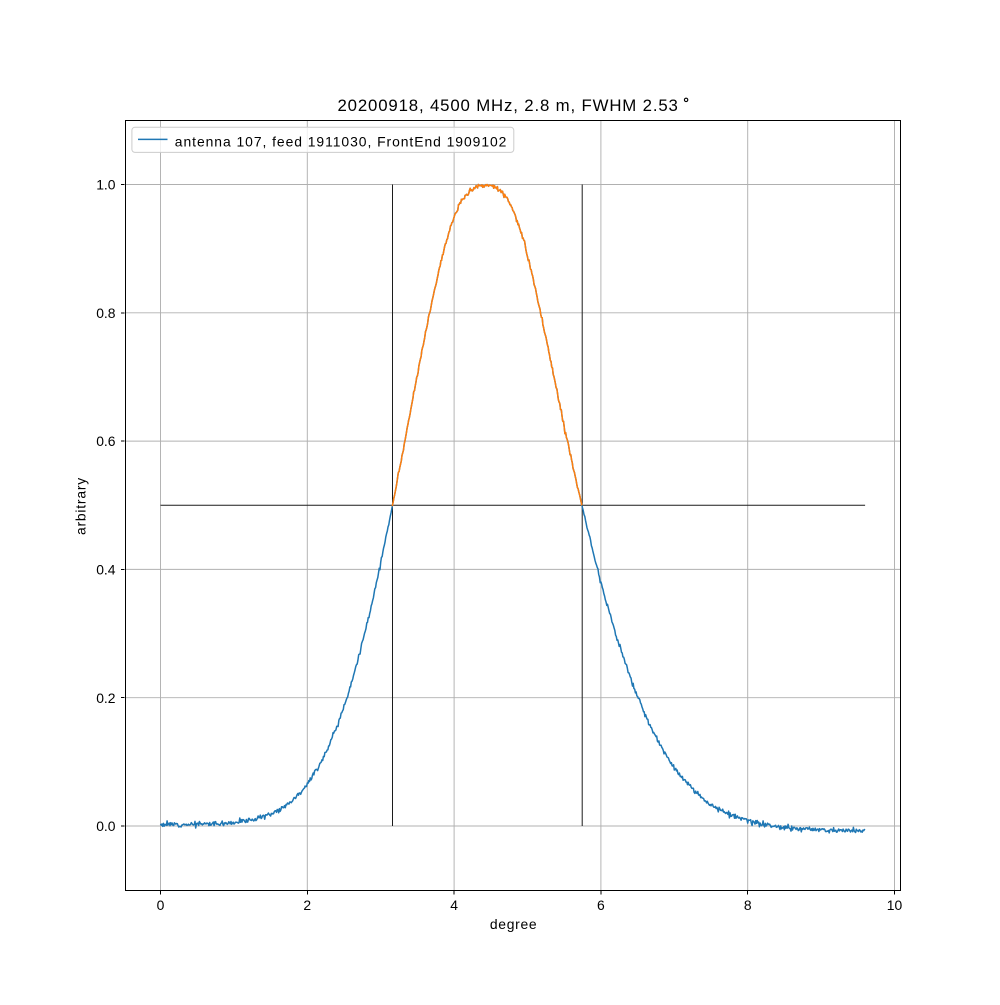 The width and height of the screenshot is (1000, 1005). What do you see at coordinates (80, 506) in the screenshot?
I see `svg-text: arbitrary` at bounding box center [80, 506].